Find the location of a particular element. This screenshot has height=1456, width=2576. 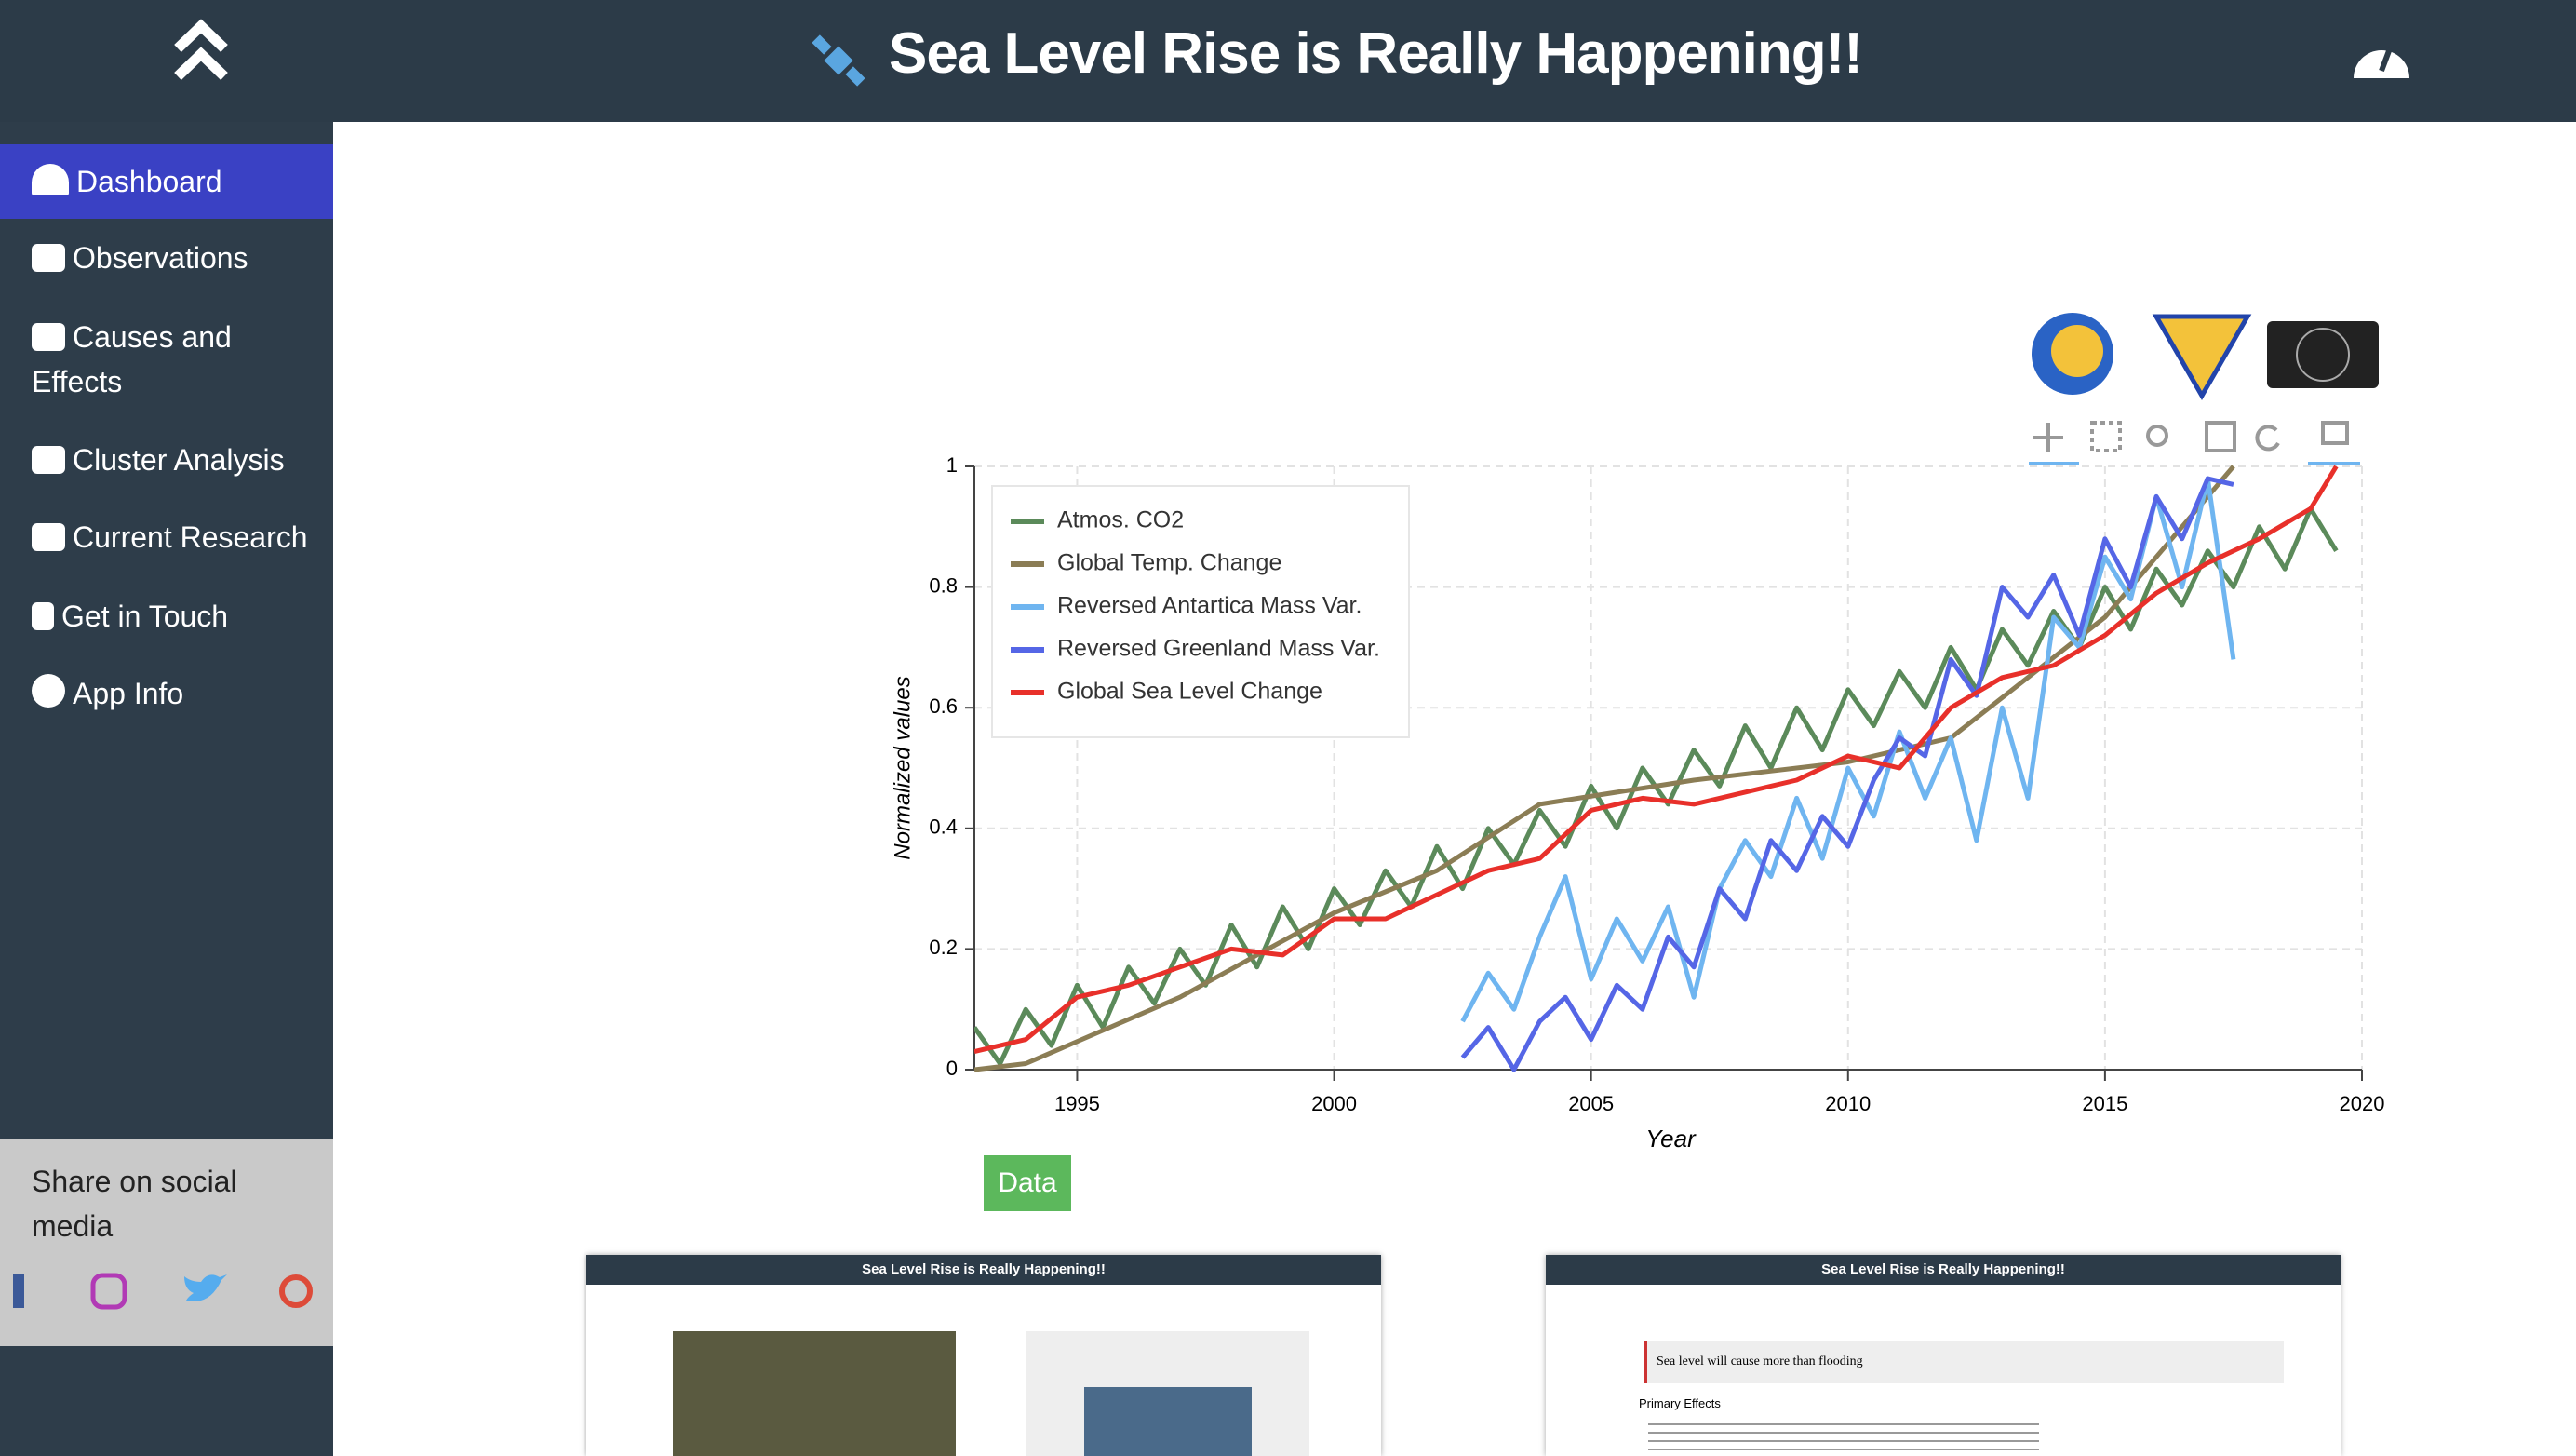

reset-tool is located at coordinates (2267, 438).